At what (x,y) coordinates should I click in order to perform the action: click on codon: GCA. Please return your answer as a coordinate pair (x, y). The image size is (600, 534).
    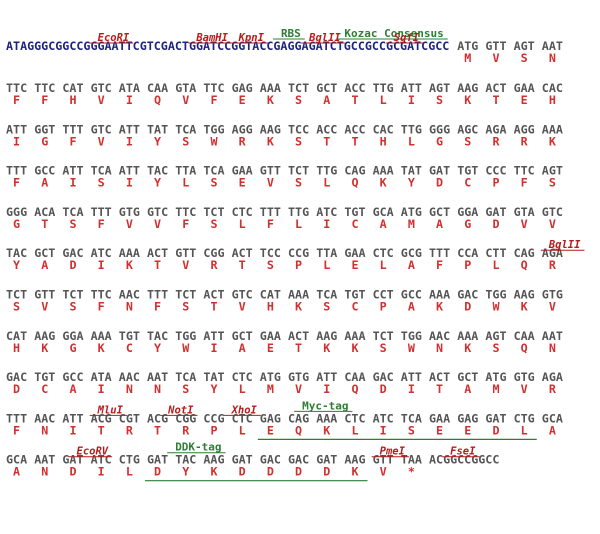
    Looking at the image, I should click on (16, 460).